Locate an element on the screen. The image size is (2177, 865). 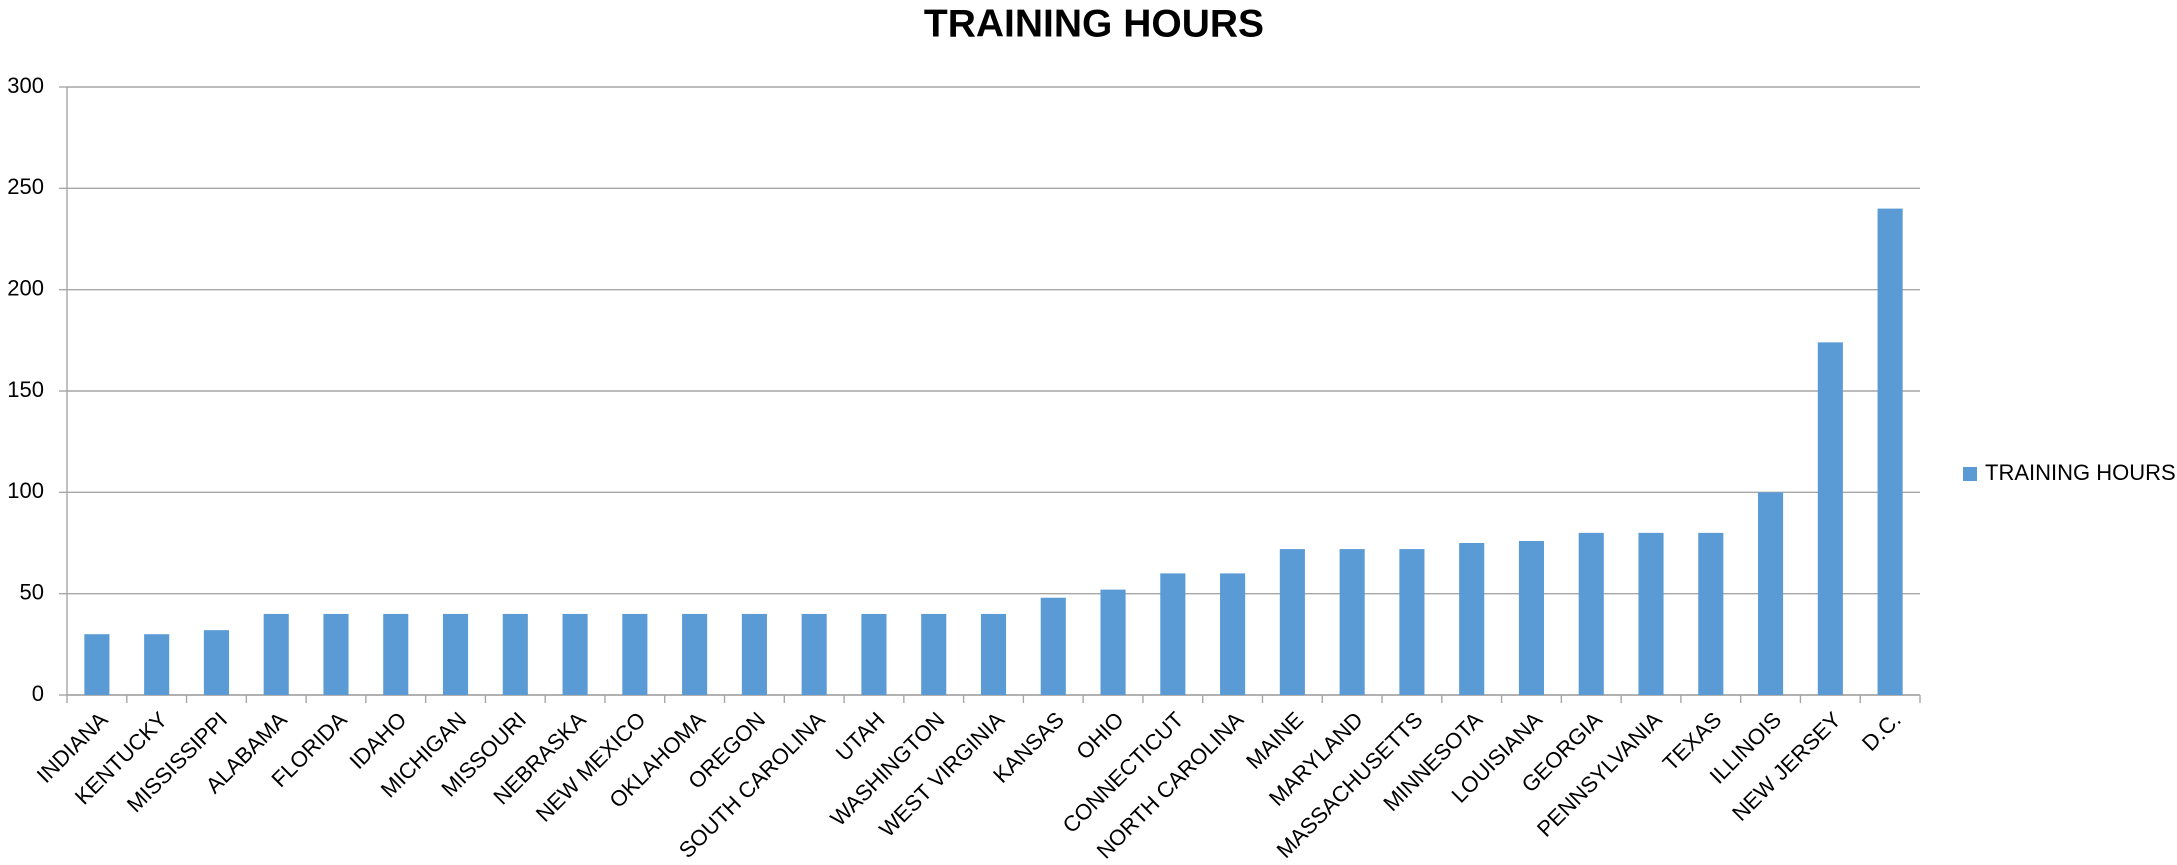
y-tick-label: 50 is located at coordinates (32, 591).